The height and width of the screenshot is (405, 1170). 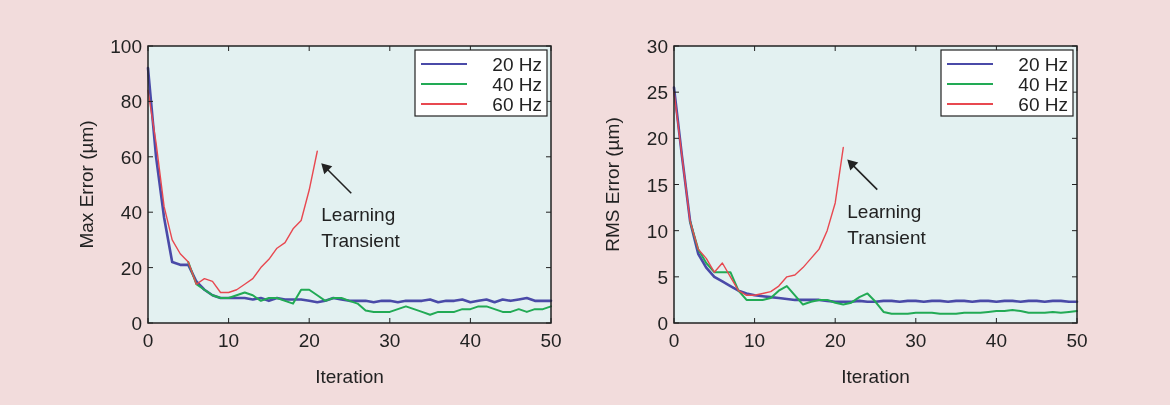 What do you see at coordinates (612, 184) in the screenshot?
I see `y-axis-title: RMS Error (µm)` at bounding box center [612, 184].